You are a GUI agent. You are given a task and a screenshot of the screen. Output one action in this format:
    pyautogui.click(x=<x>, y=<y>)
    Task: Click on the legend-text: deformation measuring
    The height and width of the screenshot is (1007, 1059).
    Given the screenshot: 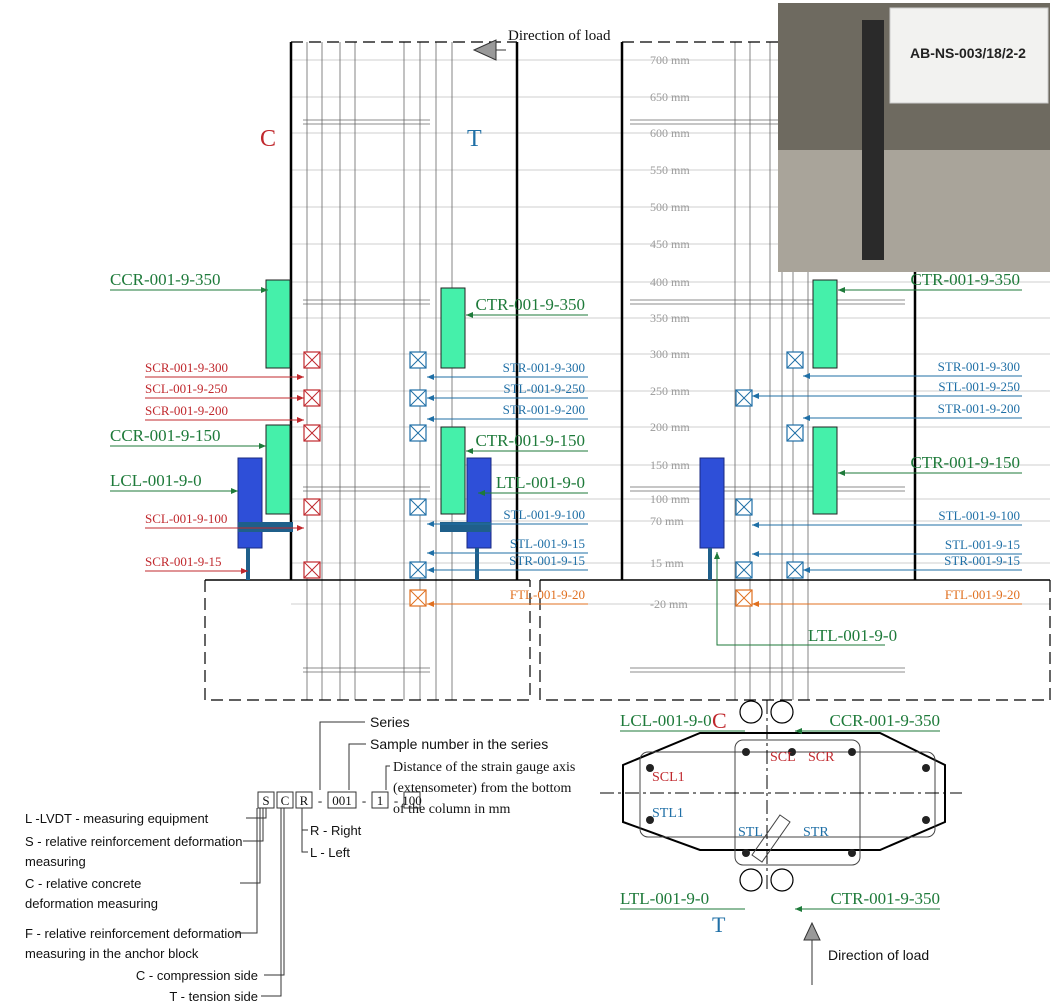 What is the action you would take?
    pyautogui.click(x=91, y=903)
    